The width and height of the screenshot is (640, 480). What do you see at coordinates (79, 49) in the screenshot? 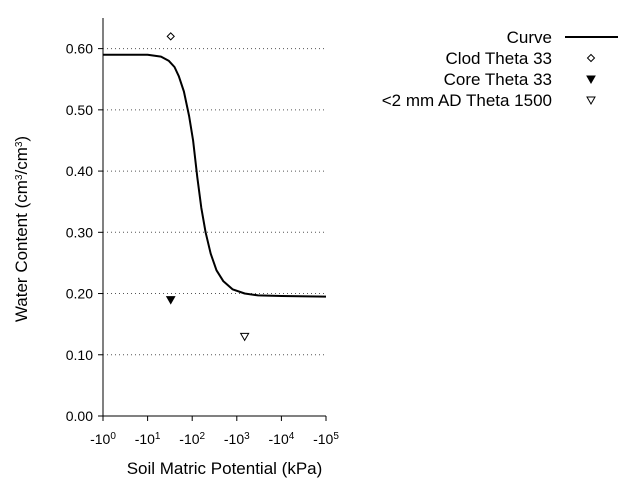
I see `y-tick-label: 0.60` at bounding box center [79, 49].